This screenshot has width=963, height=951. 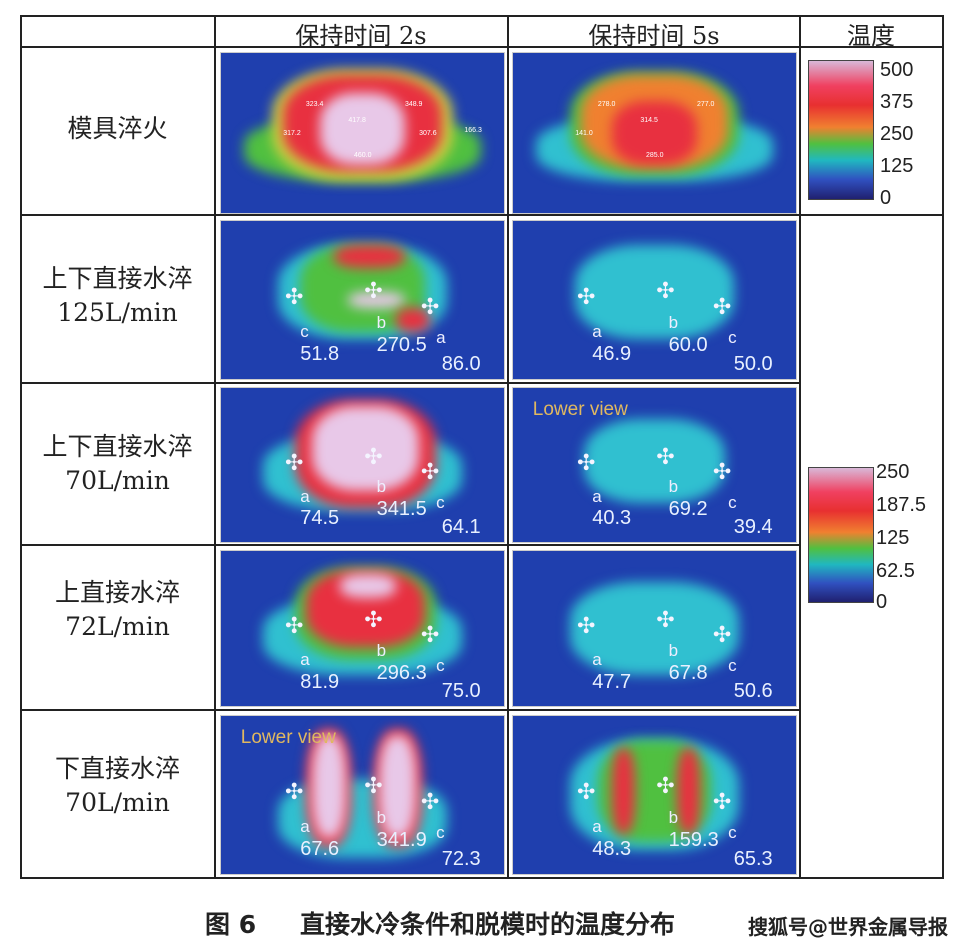 I want to click on row-label-text: 上直接水淬, so click(x=117, y=592).